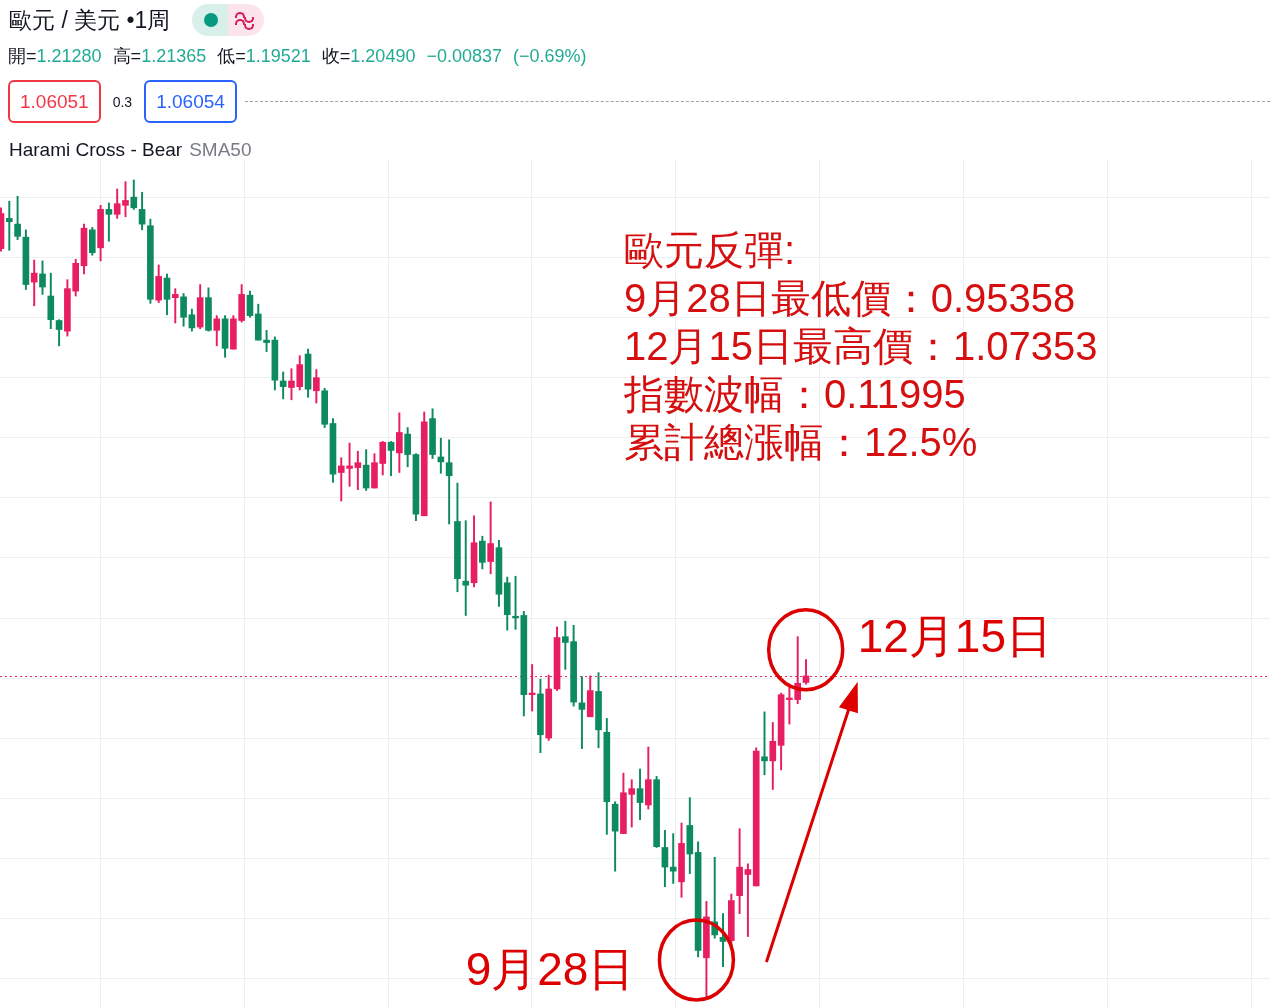 The width and height of the screenshot is (1270, 1008). What do you see at coordinates (220, 149) in the screenshot?
I see `text: SMA50` at bounding box center [220, 149].